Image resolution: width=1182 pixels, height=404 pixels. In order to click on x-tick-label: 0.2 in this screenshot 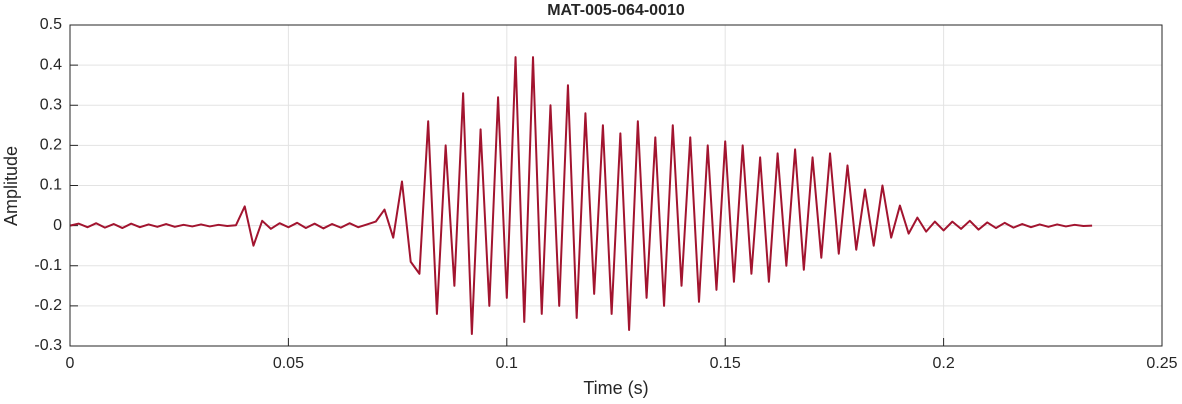, I will do `click(943, 363)`.